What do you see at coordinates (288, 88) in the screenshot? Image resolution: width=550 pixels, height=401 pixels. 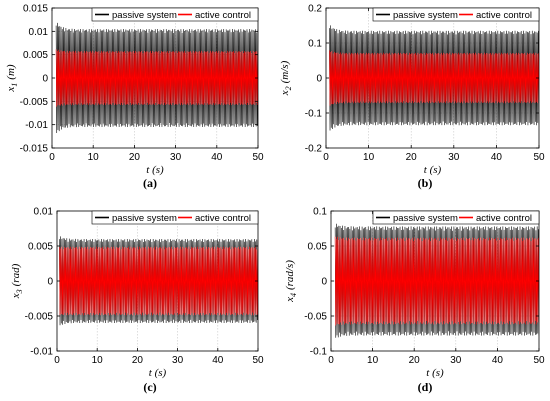 I see `y-axis-label-subscript: 2` at bounding box center [288, 88].